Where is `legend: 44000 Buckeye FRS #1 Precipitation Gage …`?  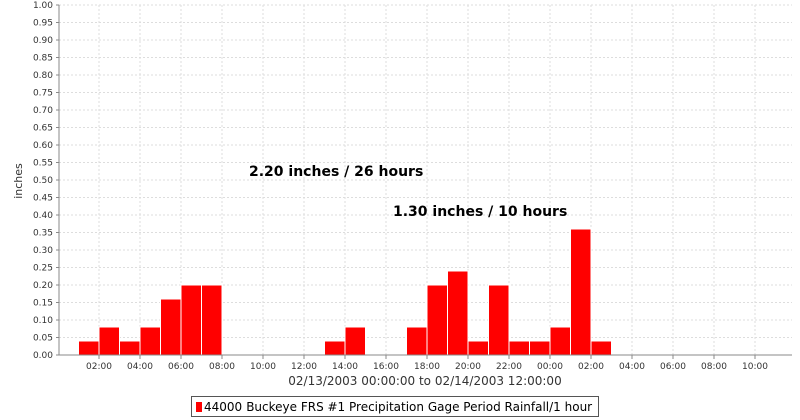
legend: 44000 Buckeye FRS #1 Precipitation Gage … is located at coordinates (395, 406).